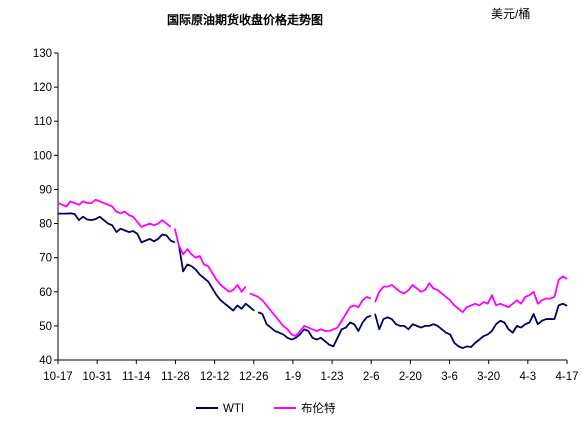 This screenshot has height=438, width=587. Describe the element at coordinates (96, 377) in the screenshot. I see `x-tick-label: 10-31` at that location.